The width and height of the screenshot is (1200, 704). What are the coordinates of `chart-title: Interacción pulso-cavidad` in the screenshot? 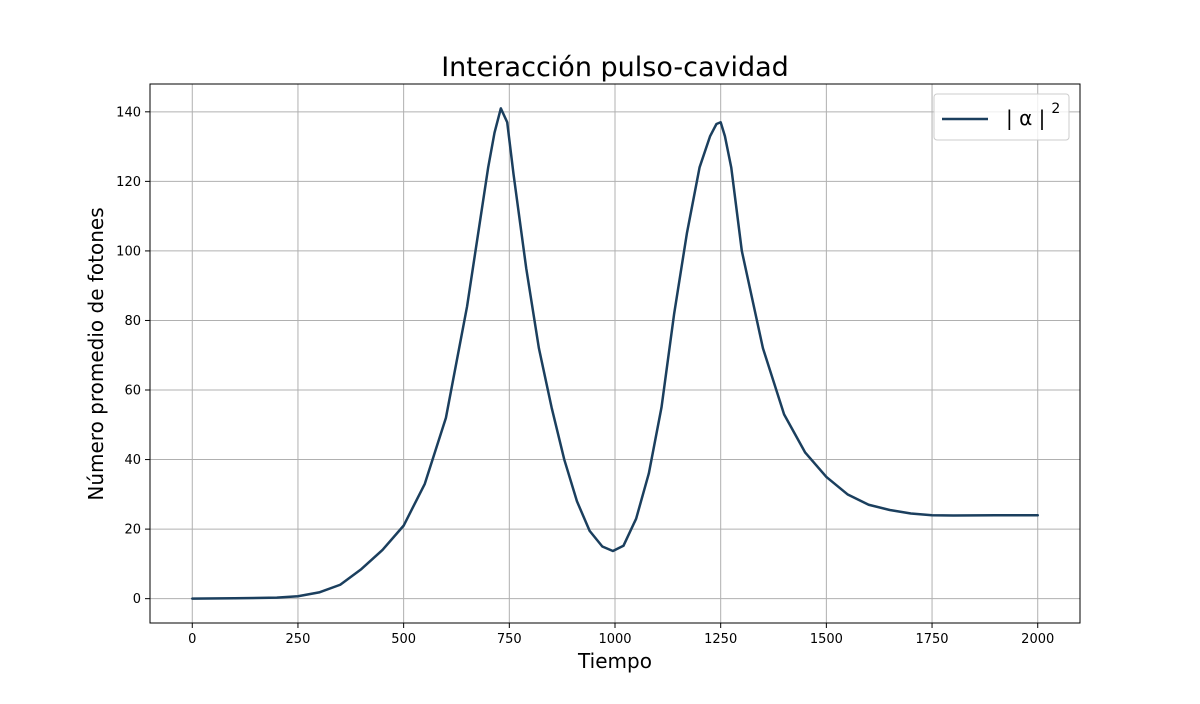 It's located at (615, 67).